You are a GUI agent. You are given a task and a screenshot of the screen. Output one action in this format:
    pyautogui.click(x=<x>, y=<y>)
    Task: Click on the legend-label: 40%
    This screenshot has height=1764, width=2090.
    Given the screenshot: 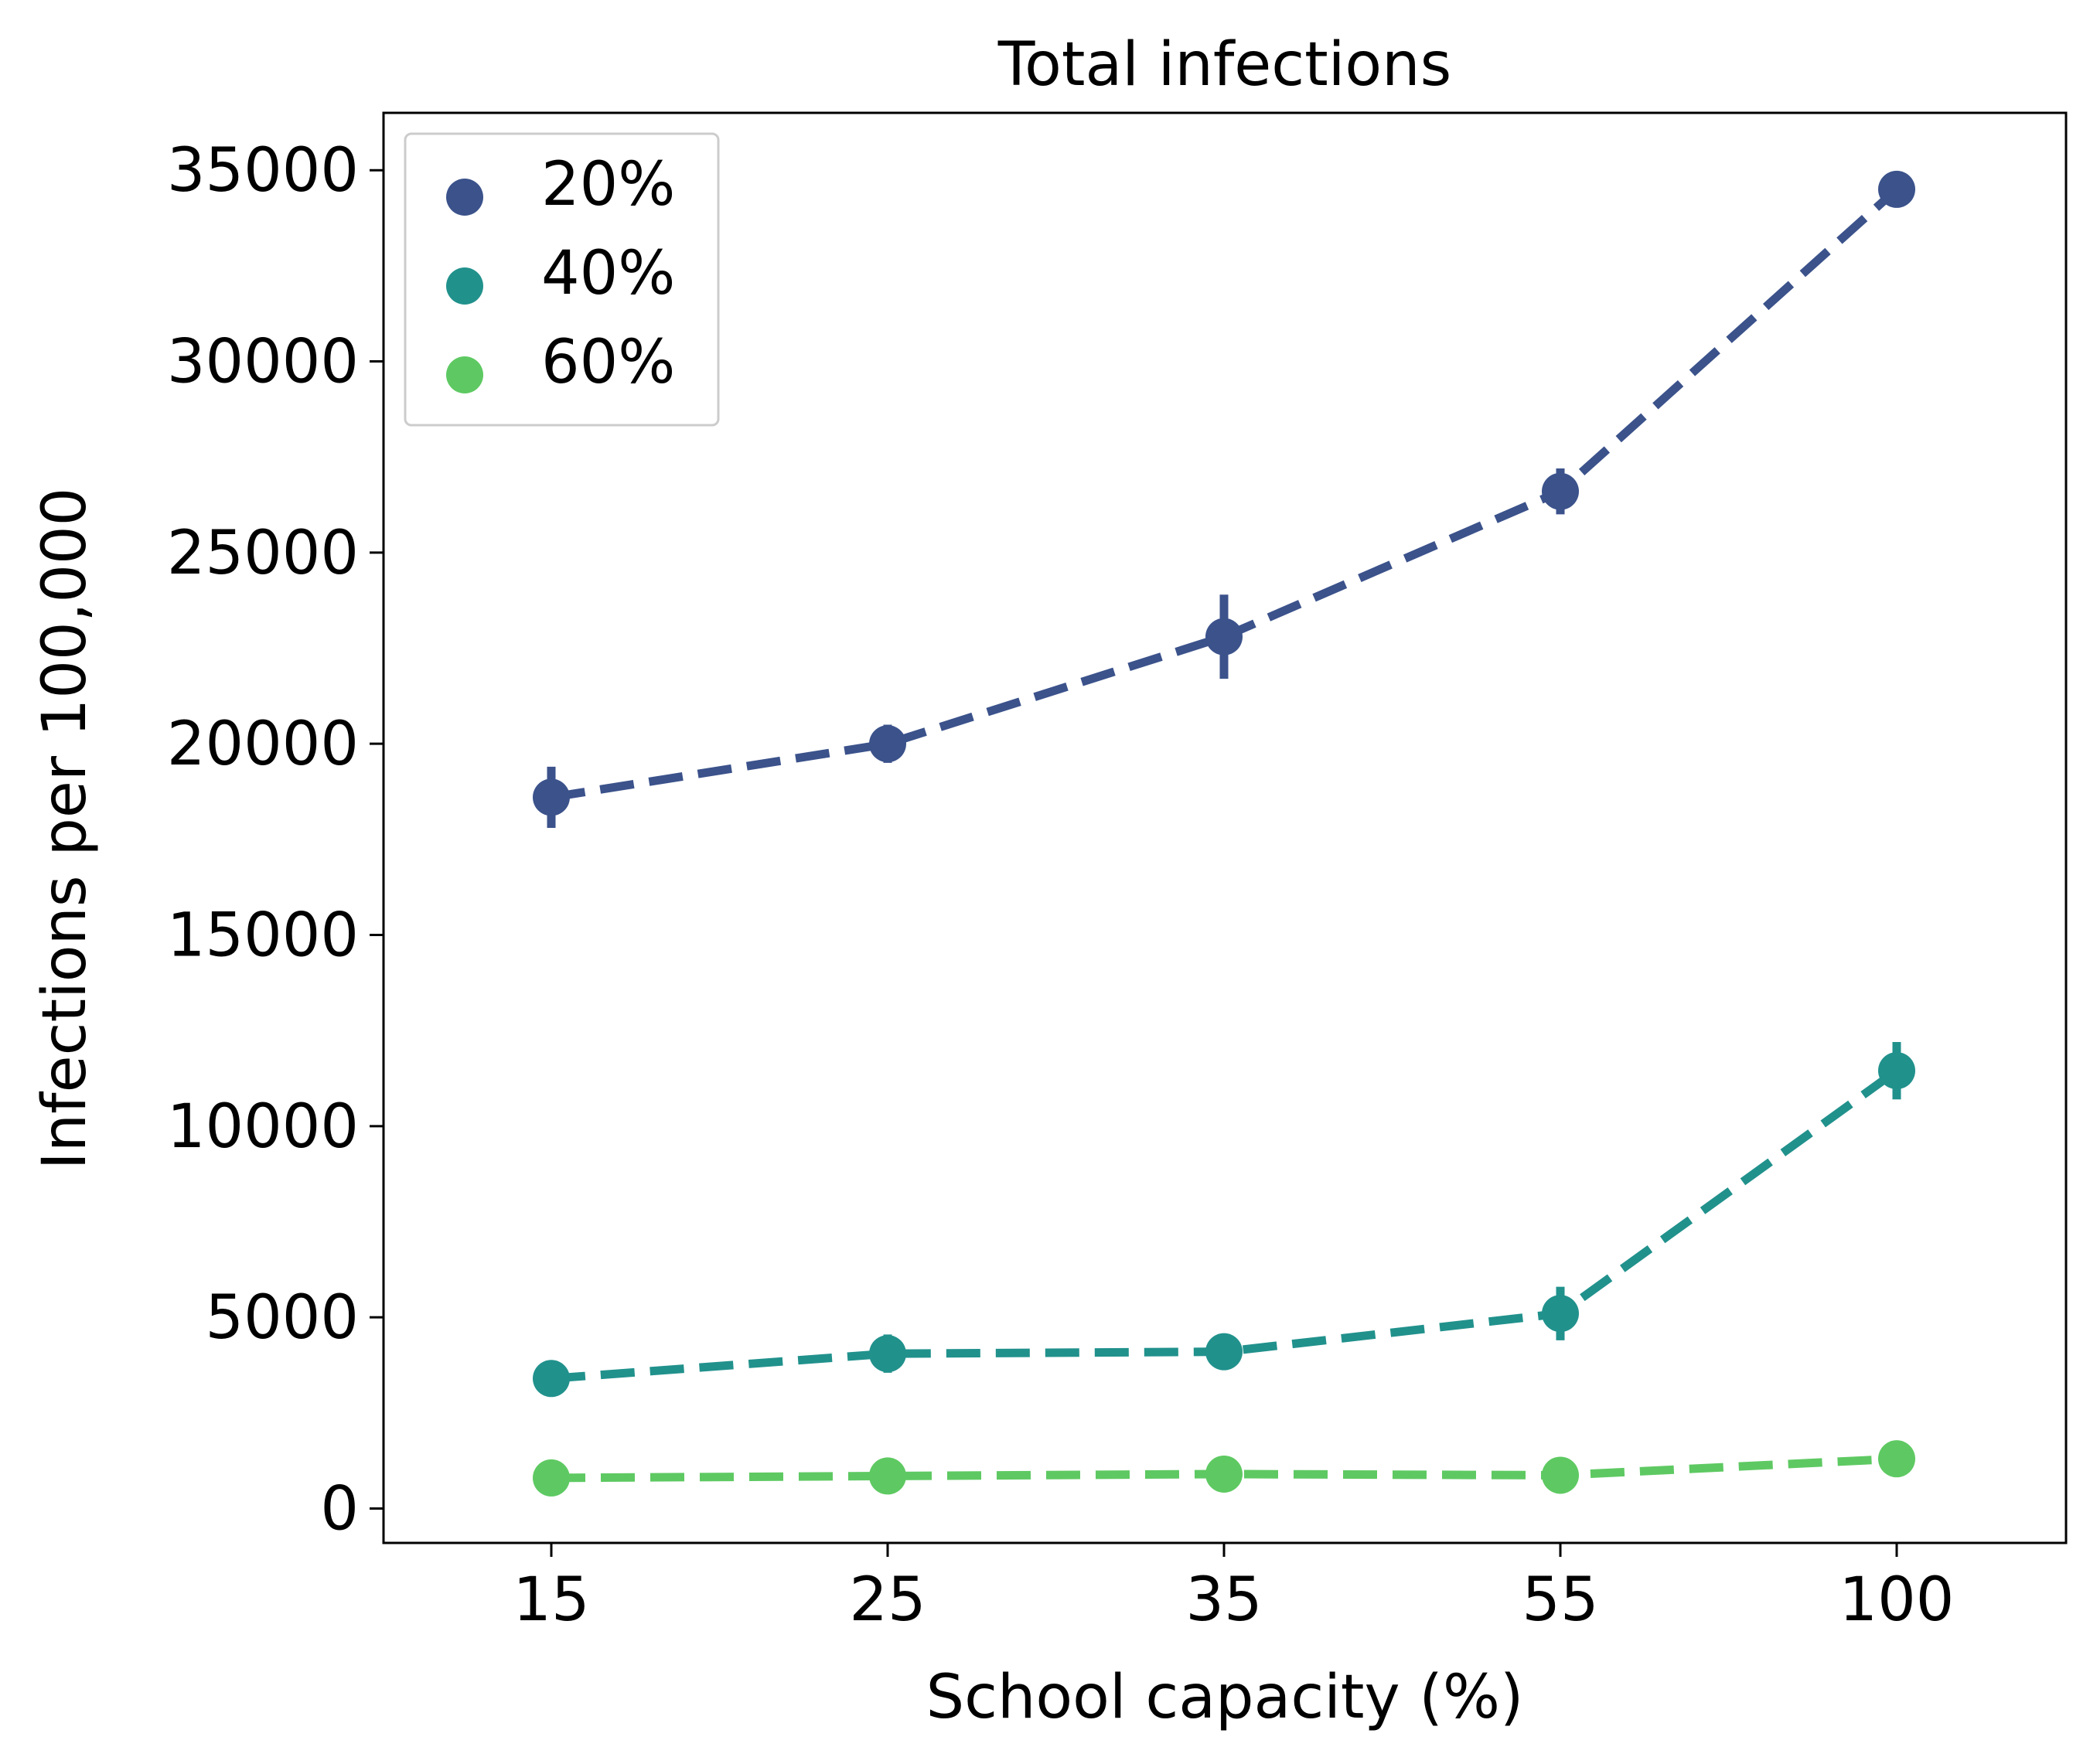 What is the action you would take?
    pyautogui.click(x=608, y=273)
    